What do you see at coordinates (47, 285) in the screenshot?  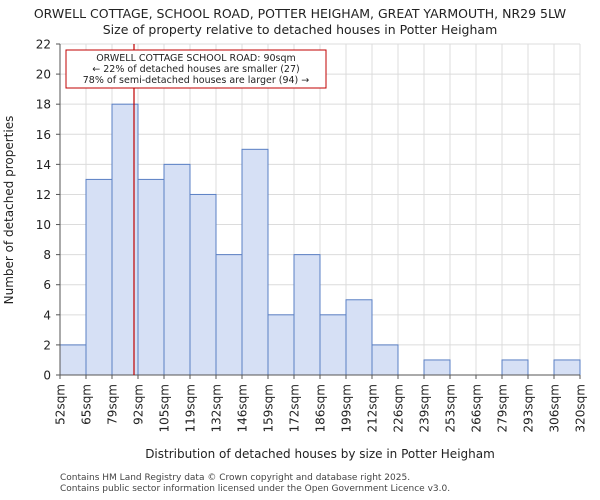 I see `y-tick-label: 6` at bounding box center [47, 285].